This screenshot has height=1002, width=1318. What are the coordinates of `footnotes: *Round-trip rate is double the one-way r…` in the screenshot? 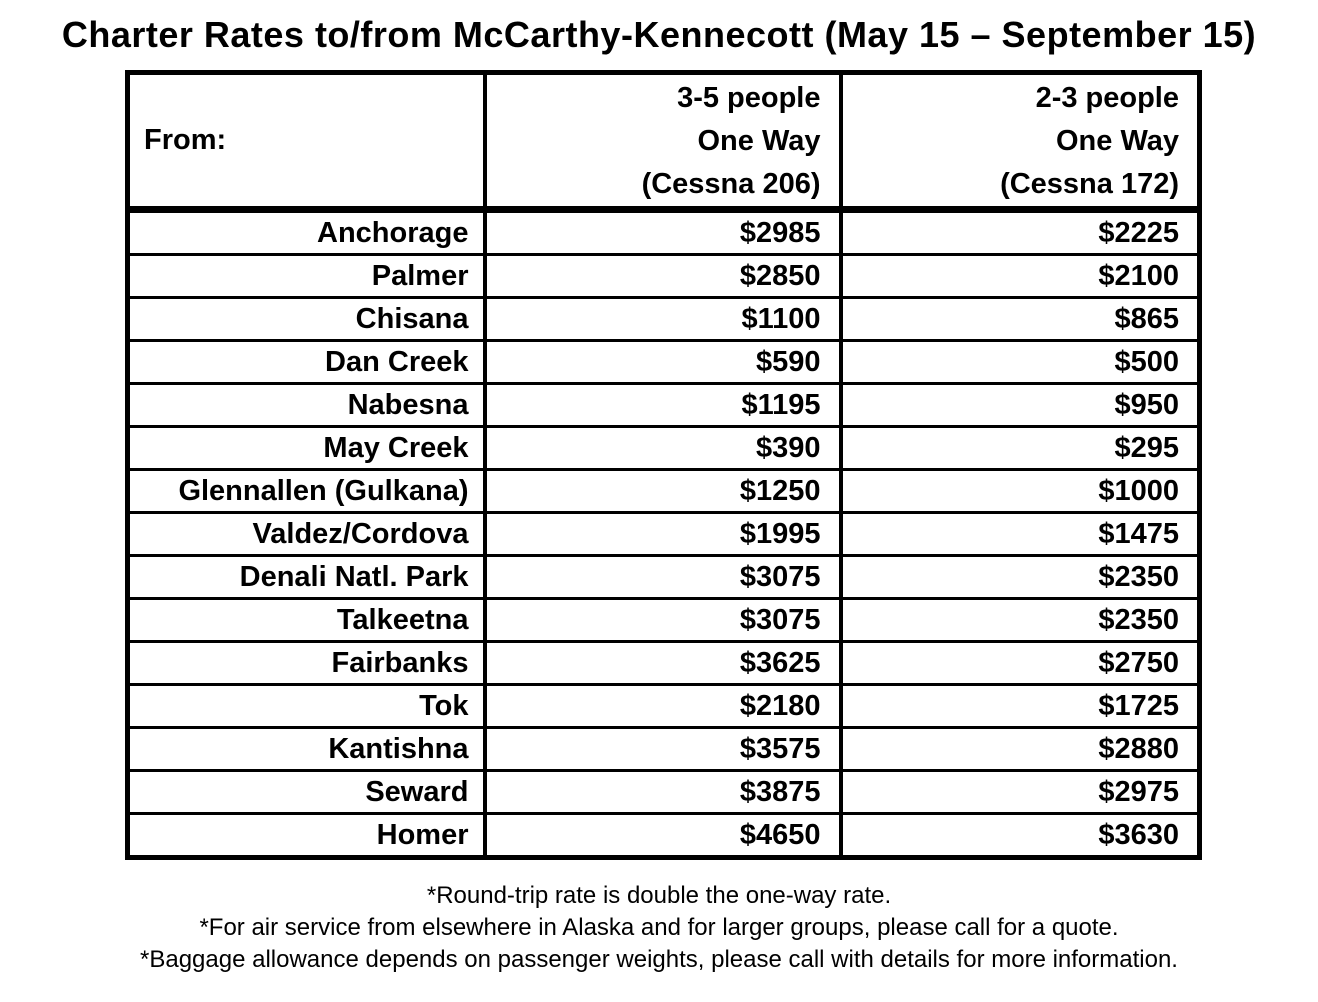 It's located at (659, 928).